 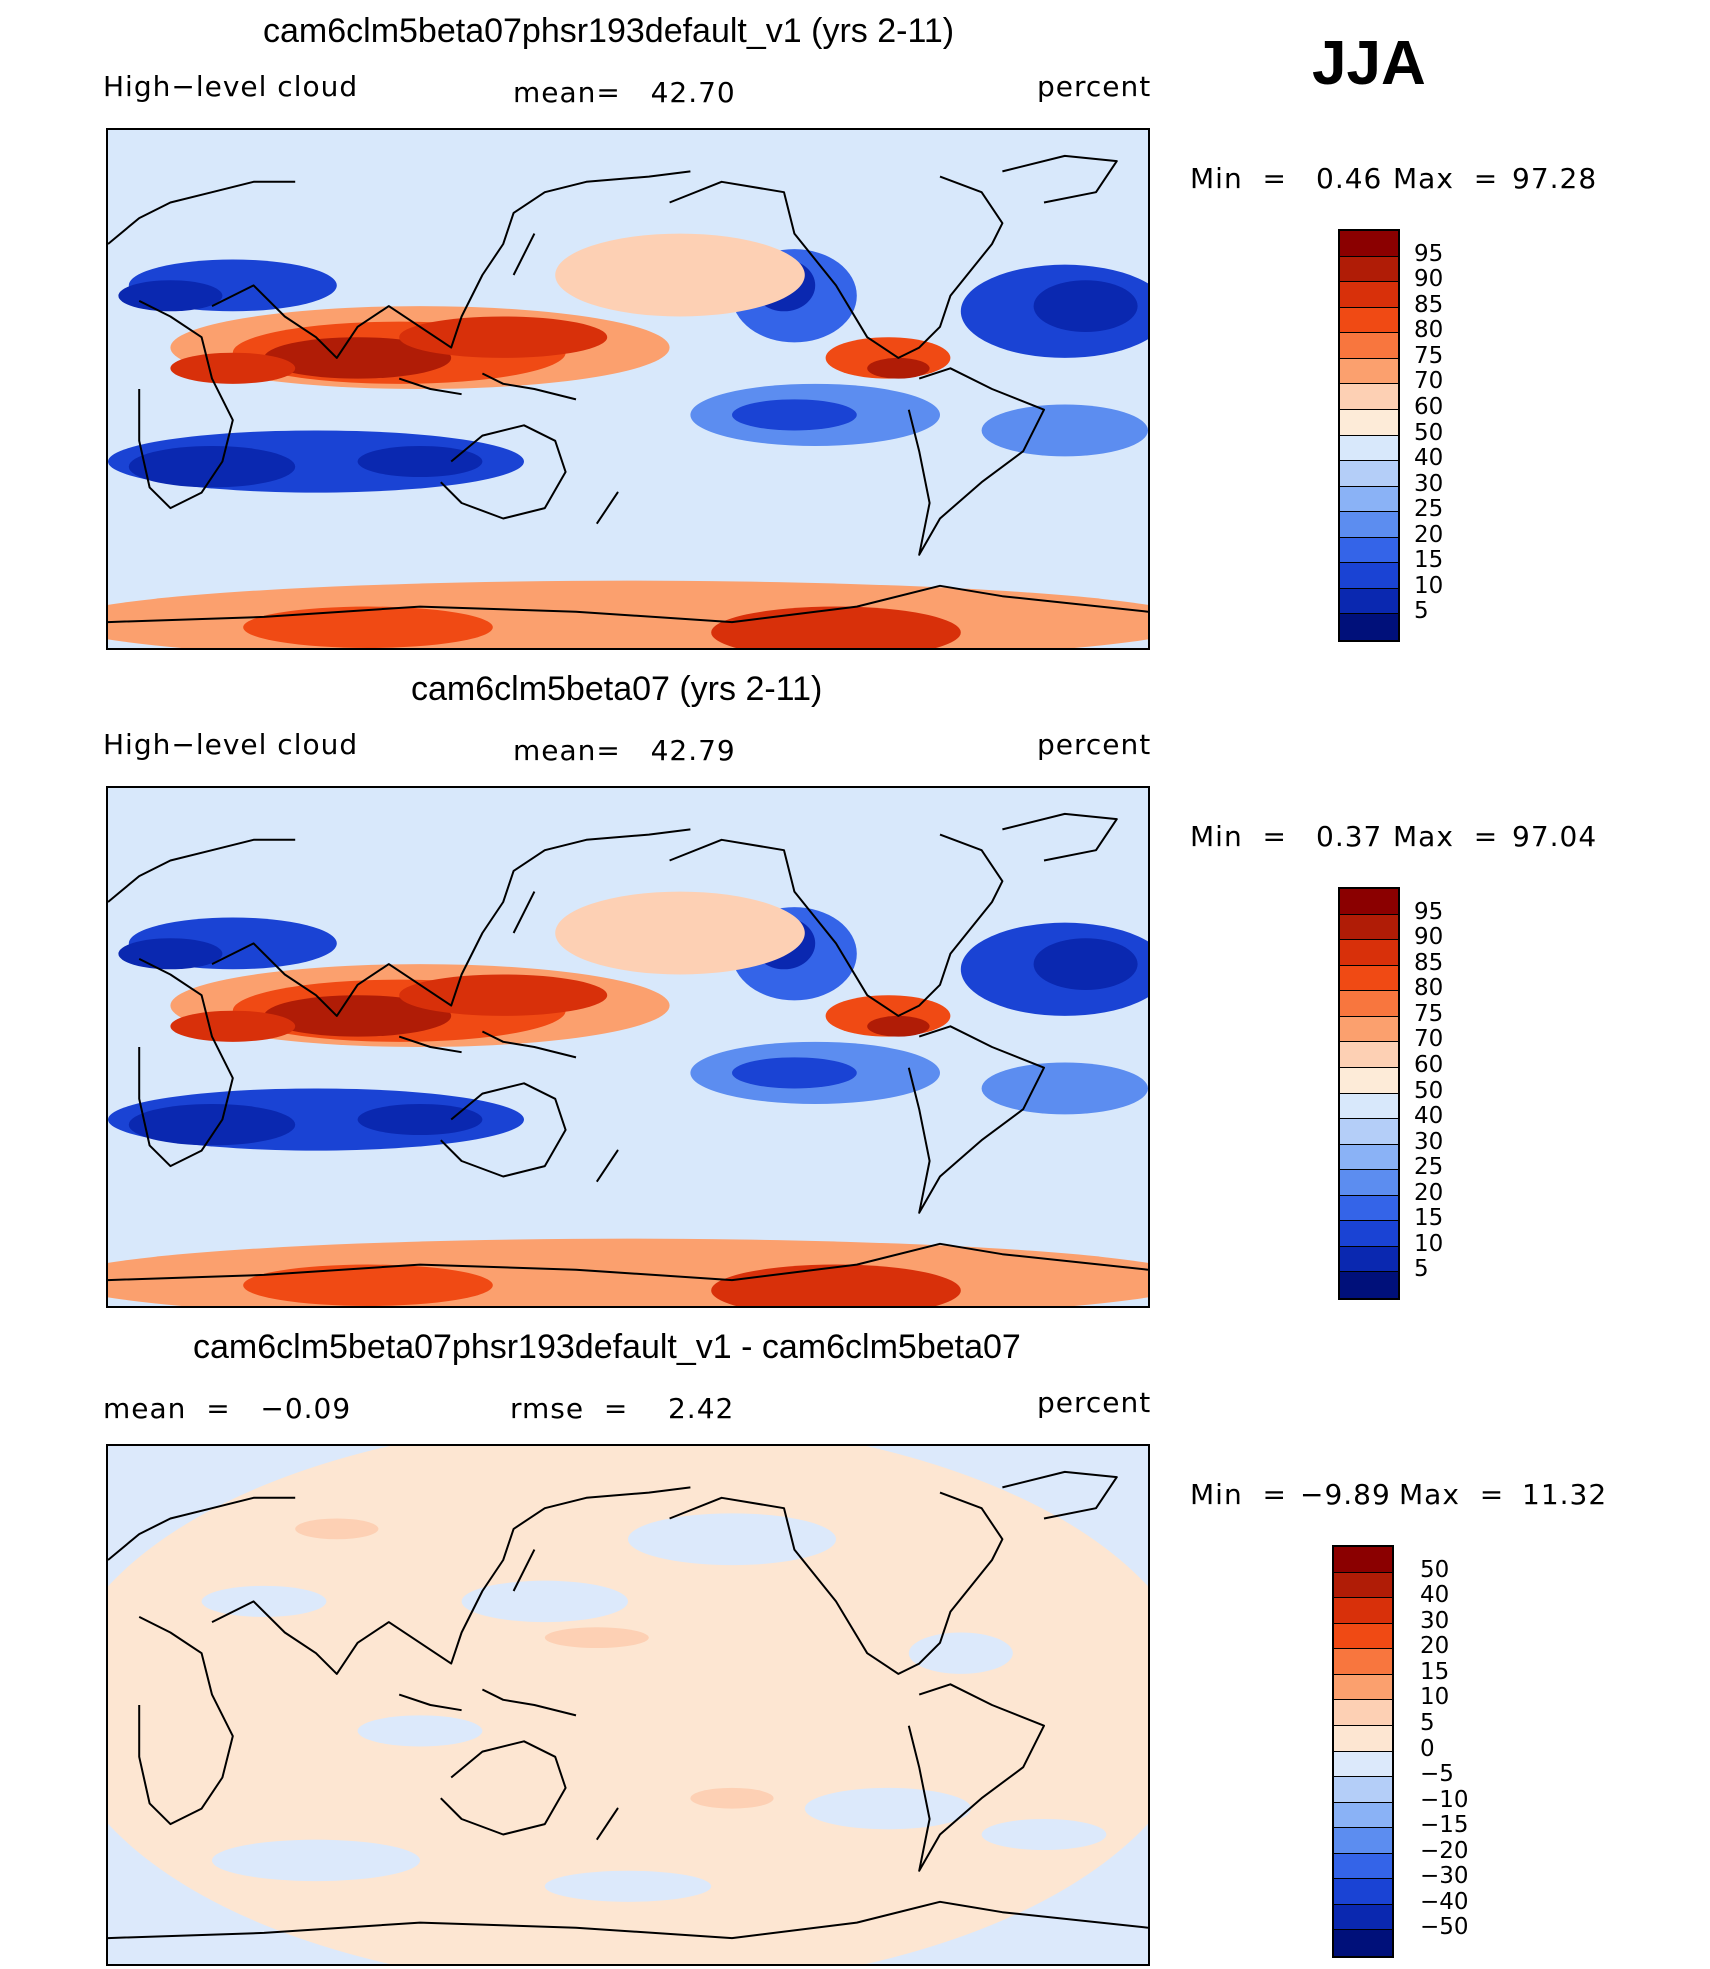 I want to click on colorbar-tick-label: 20, so click(x=1435, y=1646).